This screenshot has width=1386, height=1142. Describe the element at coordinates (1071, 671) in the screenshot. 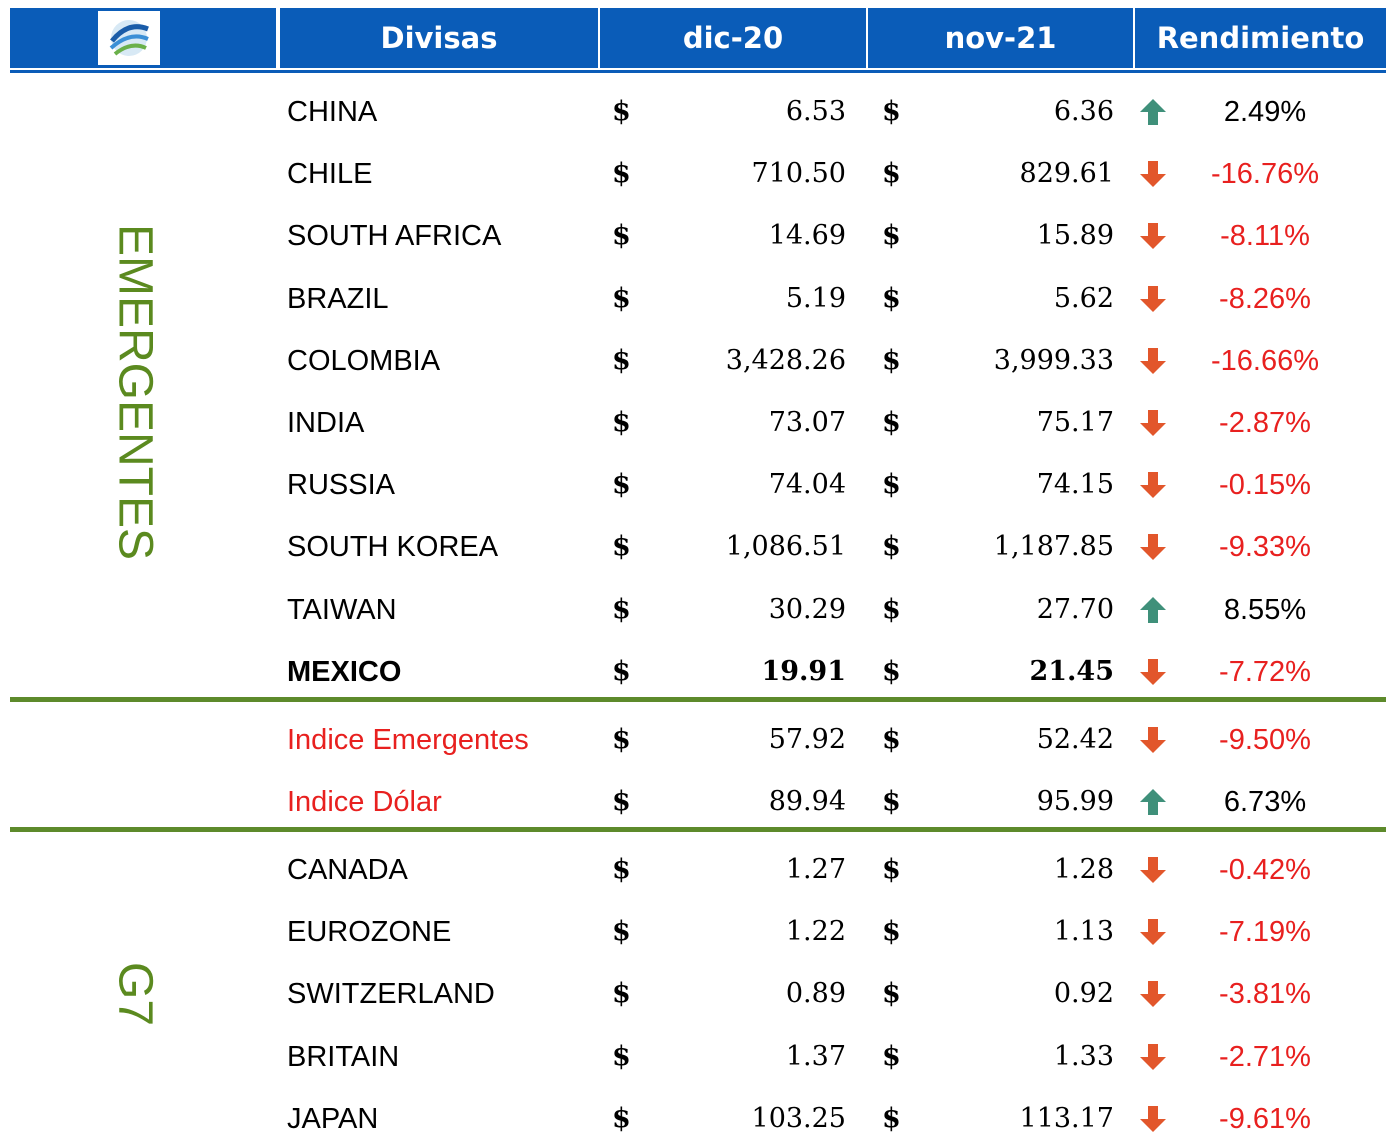

I see `value-nov-21: 21.45` at that location.